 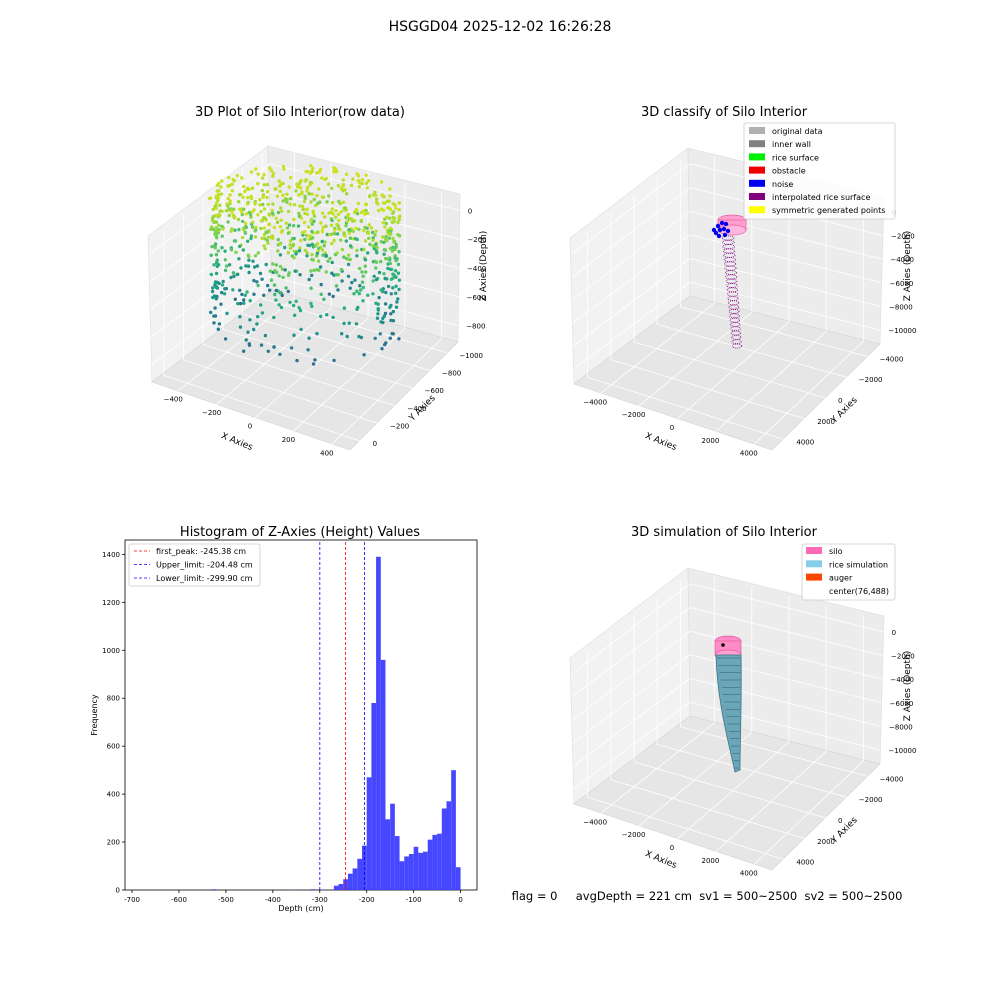 I want to click on panel2-floor-pane, so click(x=727, y=373).